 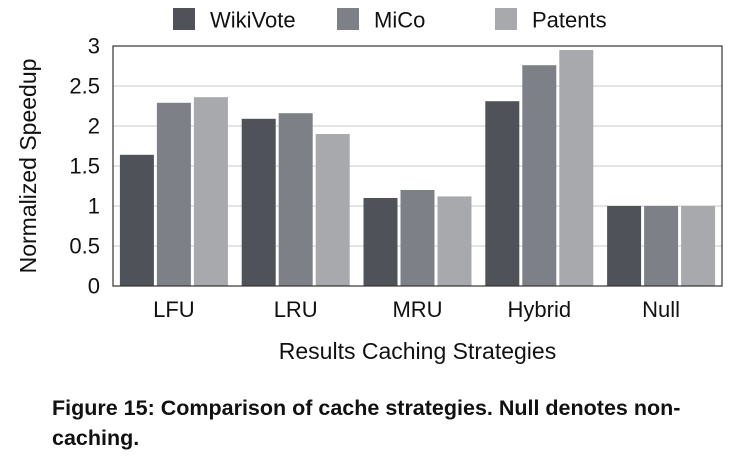 I want to click on bar-patents-mru, so click(x=454, y=241).